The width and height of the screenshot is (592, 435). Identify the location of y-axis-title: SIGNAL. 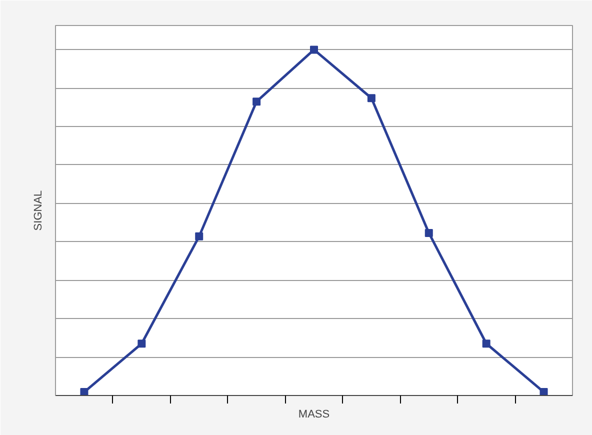
(38, 210).